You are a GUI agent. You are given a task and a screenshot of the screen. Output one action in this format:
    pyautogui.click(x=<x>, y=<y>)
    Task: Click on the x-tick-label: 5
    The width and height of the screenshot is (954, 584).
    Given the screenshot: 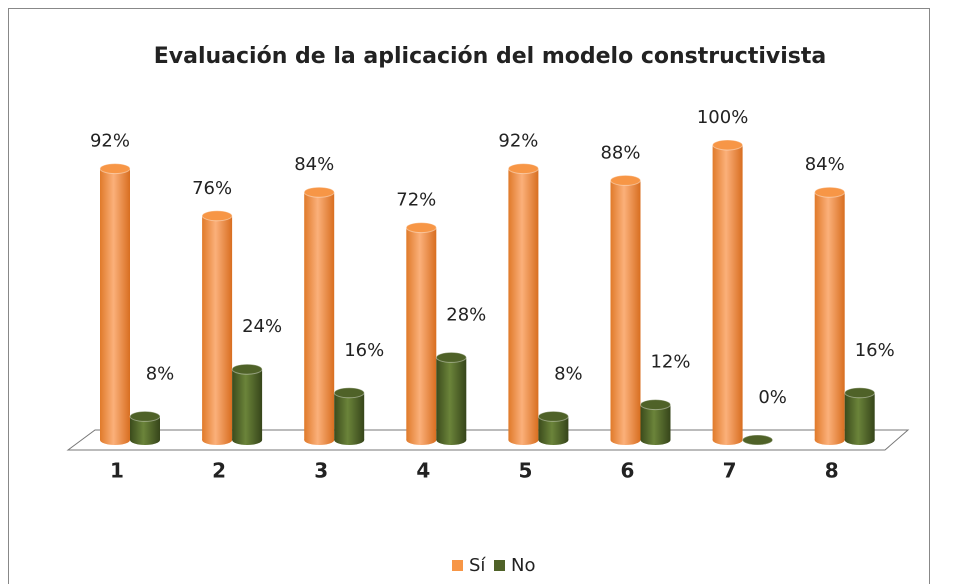 What is the action you would take?
    pyautogui.click(x=525, y=471)
    